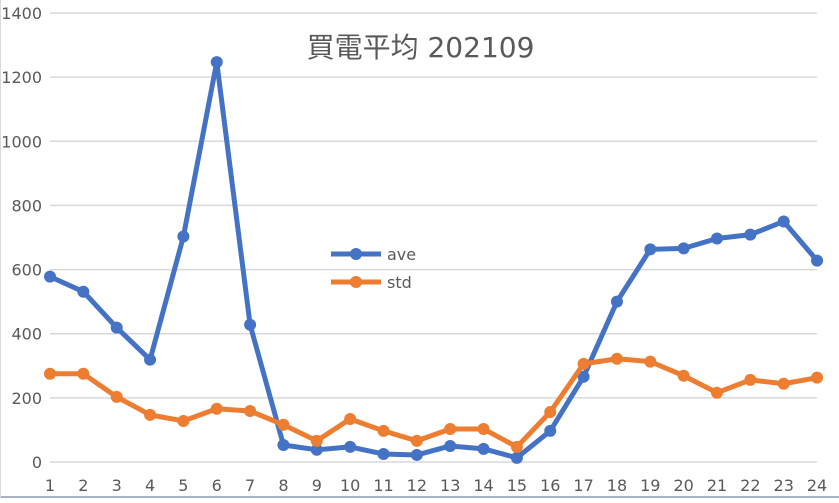 The height and width of the screenshot is (503, 839). Describe the element at coordinates (373, 268) in the screenshot. I see `legend: ave std` at that location.